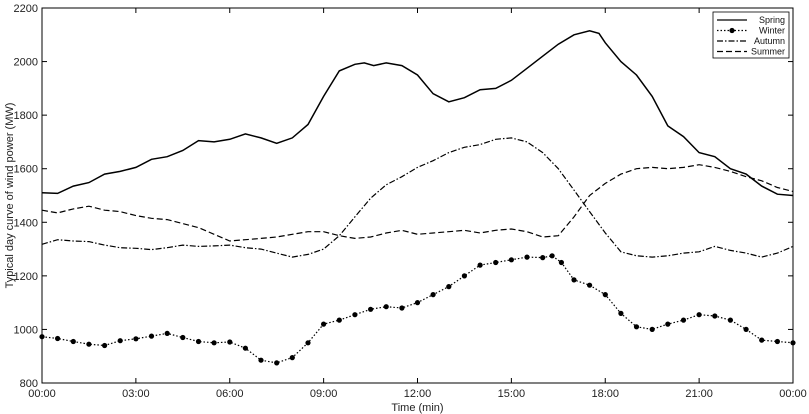  Describe the element at coordinates (26, 9) in the screenshot. I see `y-tick-label: 2200` at that location.